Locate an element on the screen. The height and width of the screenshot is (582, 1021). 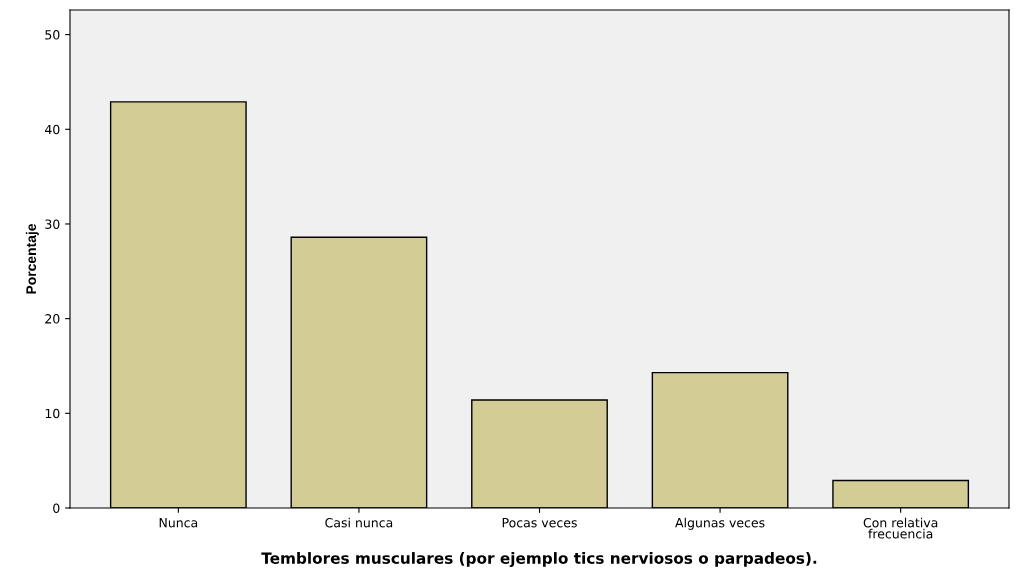
y-tick-label: 0 is located at coordinates (56, 508).